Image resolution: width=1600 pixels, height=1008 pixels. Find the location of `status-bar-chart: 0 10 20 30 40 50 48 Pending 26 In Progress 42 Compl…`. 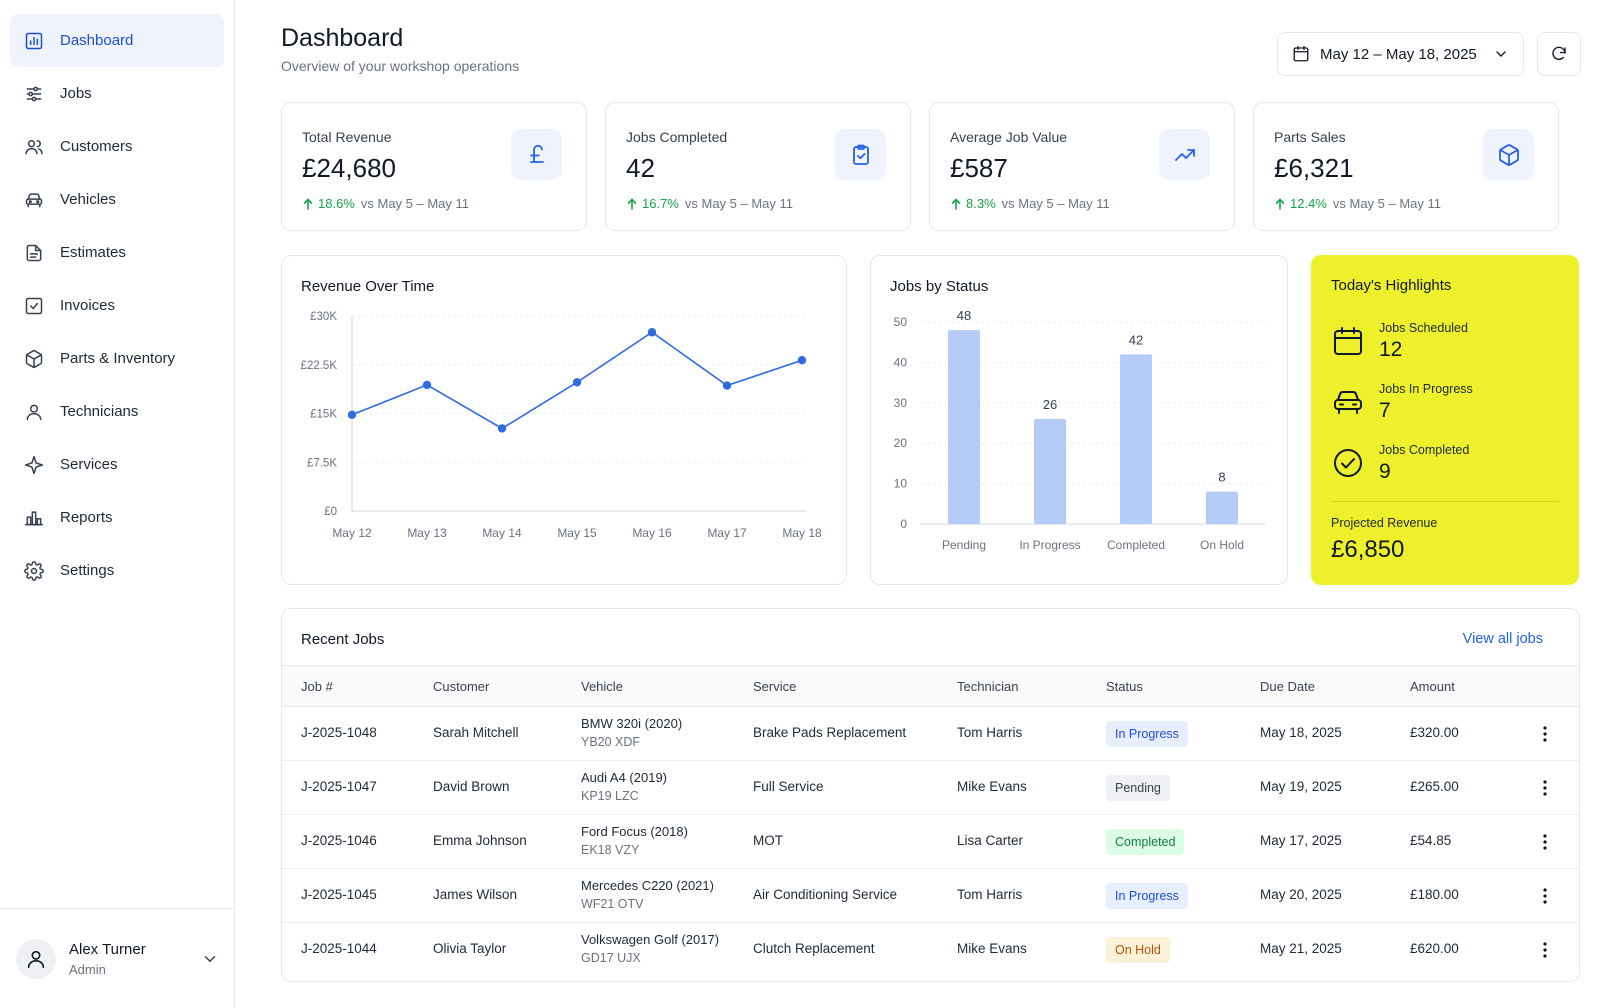

status-bar-chart: 0 10 20 30 40 50 48 Pending 26 In Progress 42 Compl… is located at coordinates (1079, 430).